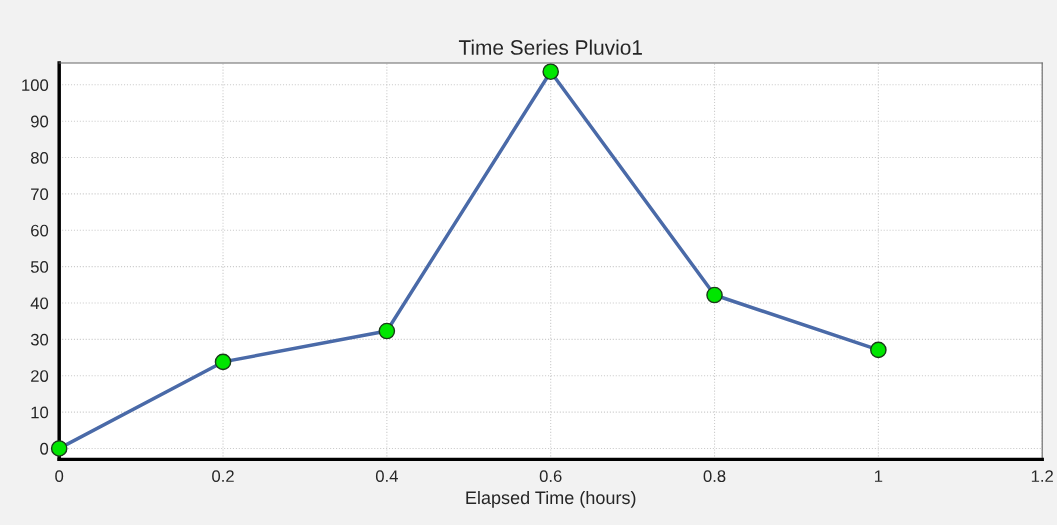  What do you see at coordinates (550, 476) in the screenshot?
I see `x-tick-label: 0.6` at bounding box center [550, 476].